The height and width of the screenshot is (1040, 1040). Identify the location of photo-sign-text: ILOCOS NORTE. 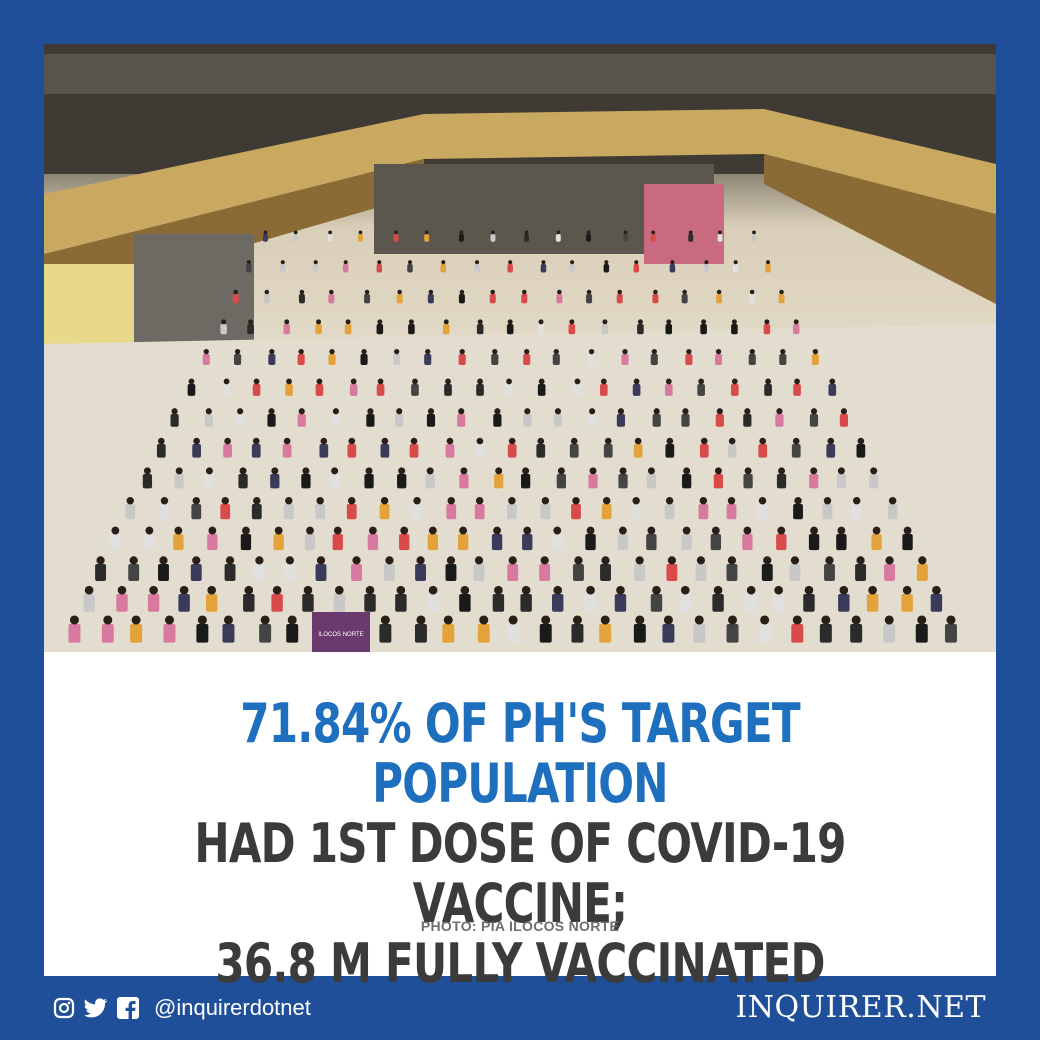
(340, 635).